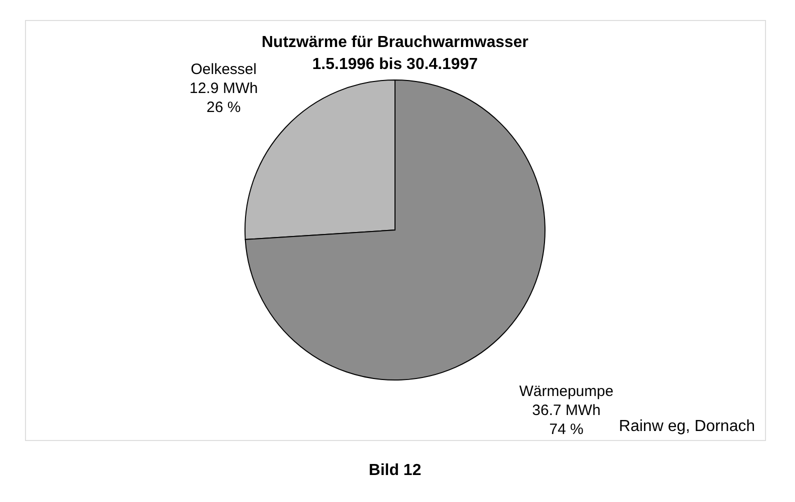  I want to click on slice-label: Wärmepumpe, so click(566, 391).